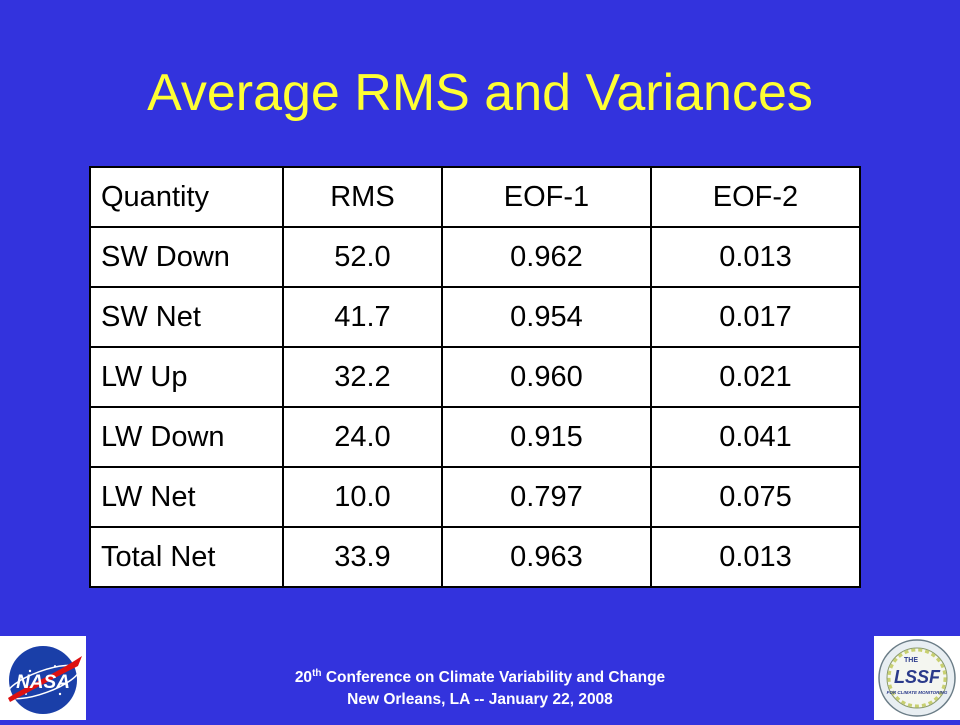 The width and height of the screenshot is (960, 725). What do you see at coordinates (186, 317) in the screenshot?
I see `cell-quantity: SW Net` at bounding box center [186, 317].